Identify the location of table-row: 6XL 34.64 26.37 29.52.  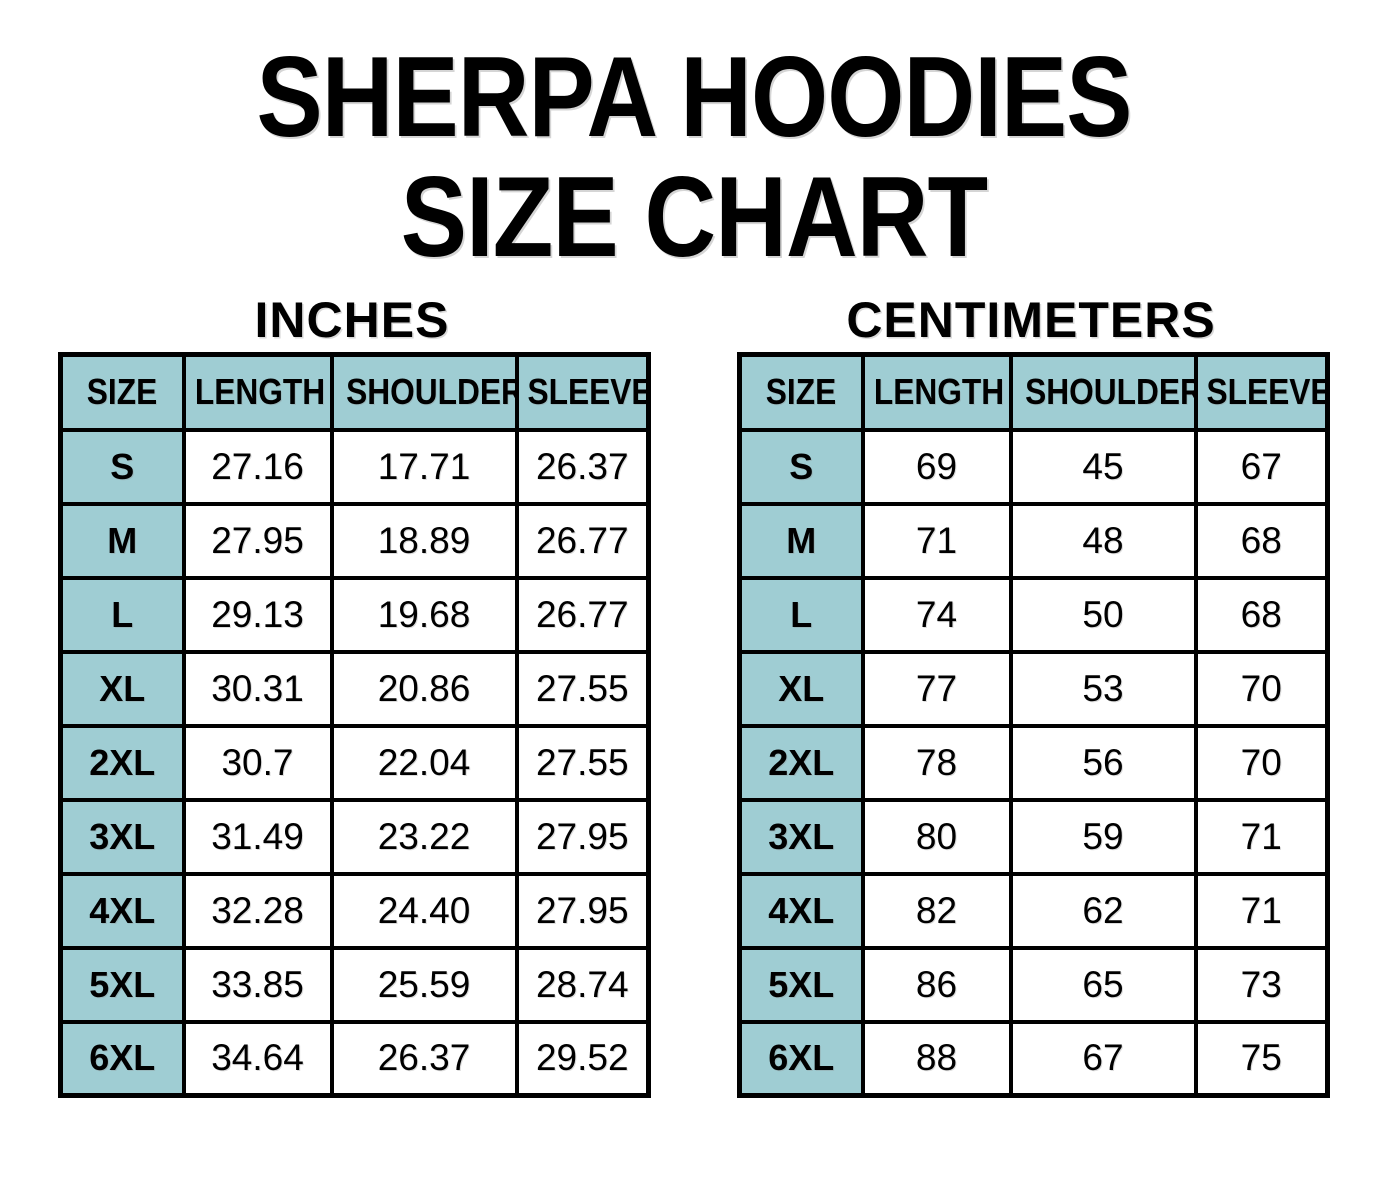
(354, 1058).